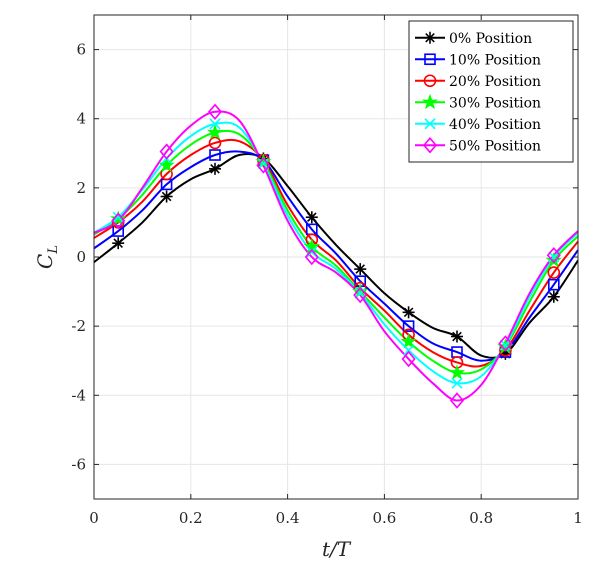 The image size is (598, 565). I want to click on x-tick-label: 0.6, so click(384, 518).